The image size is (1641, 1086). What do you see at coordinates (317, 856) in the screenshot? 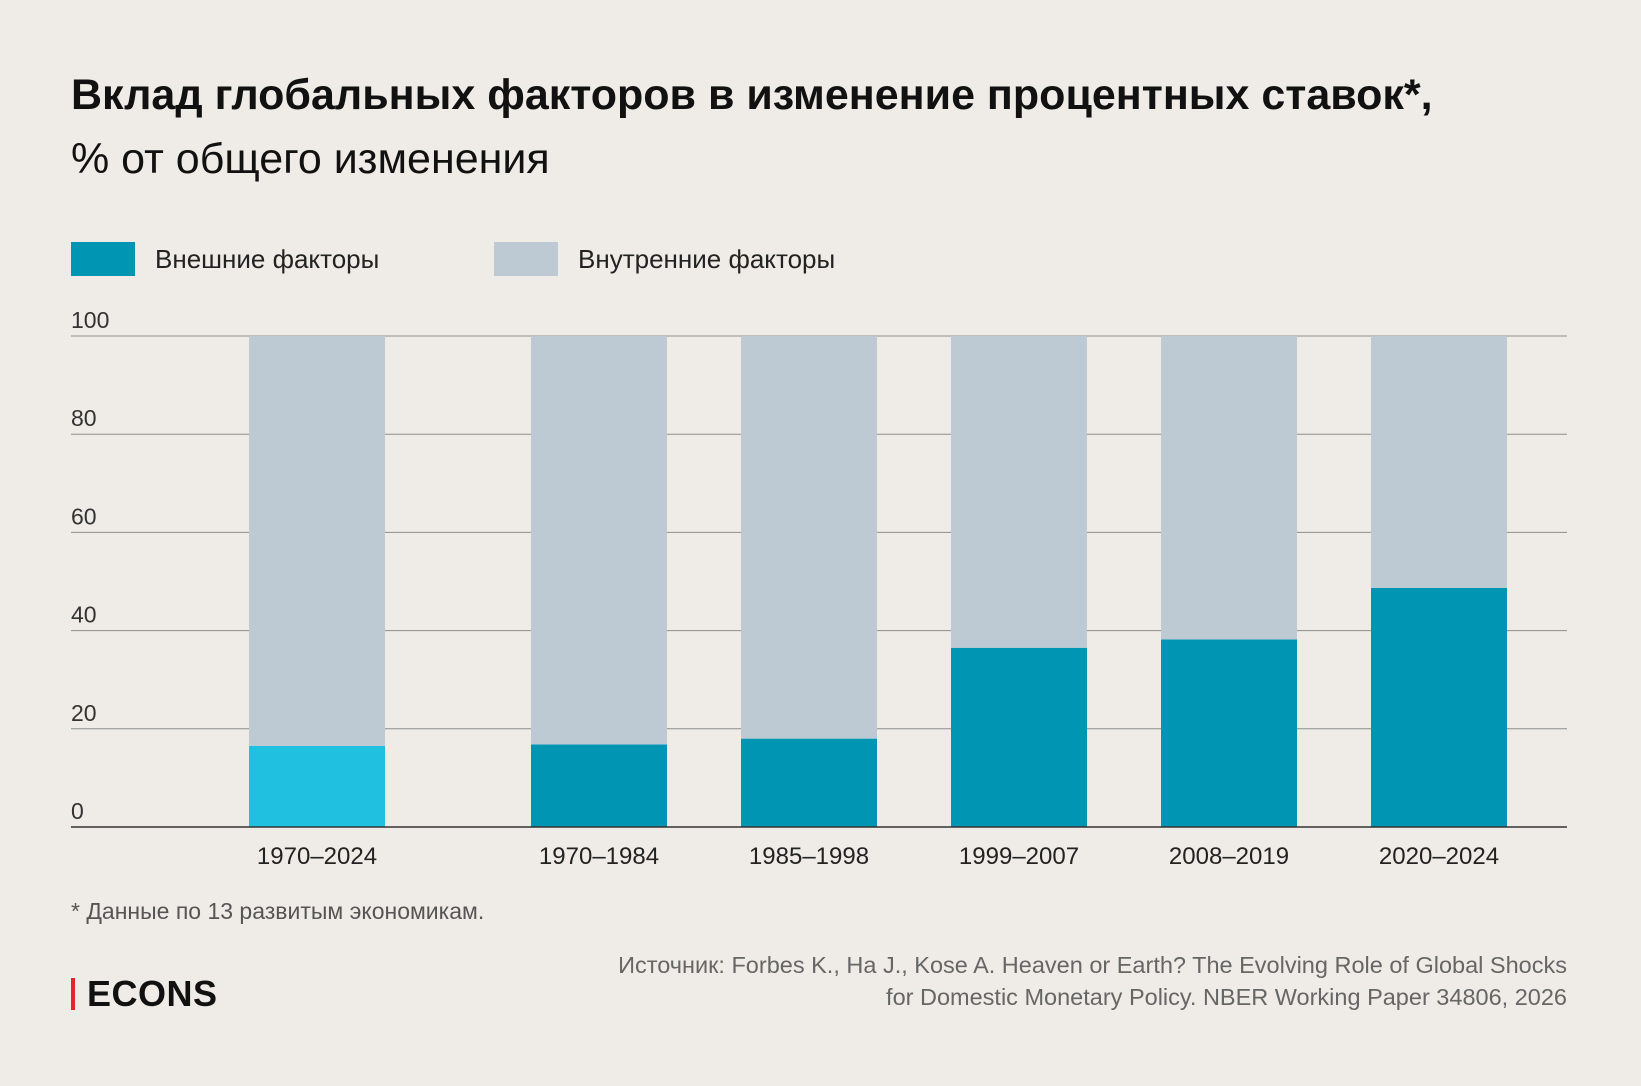
I see `x-tick-label-0: 1970–2024` at bounding box center [317, 856].